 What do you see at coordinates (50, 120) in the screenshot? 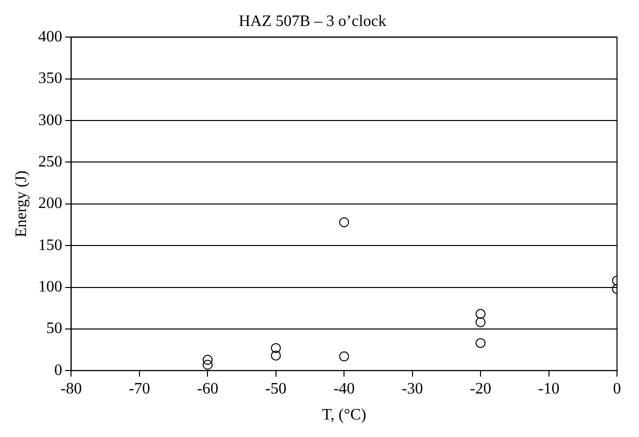
I see `y-tick-label: 300` at bounding box center [50, 120].